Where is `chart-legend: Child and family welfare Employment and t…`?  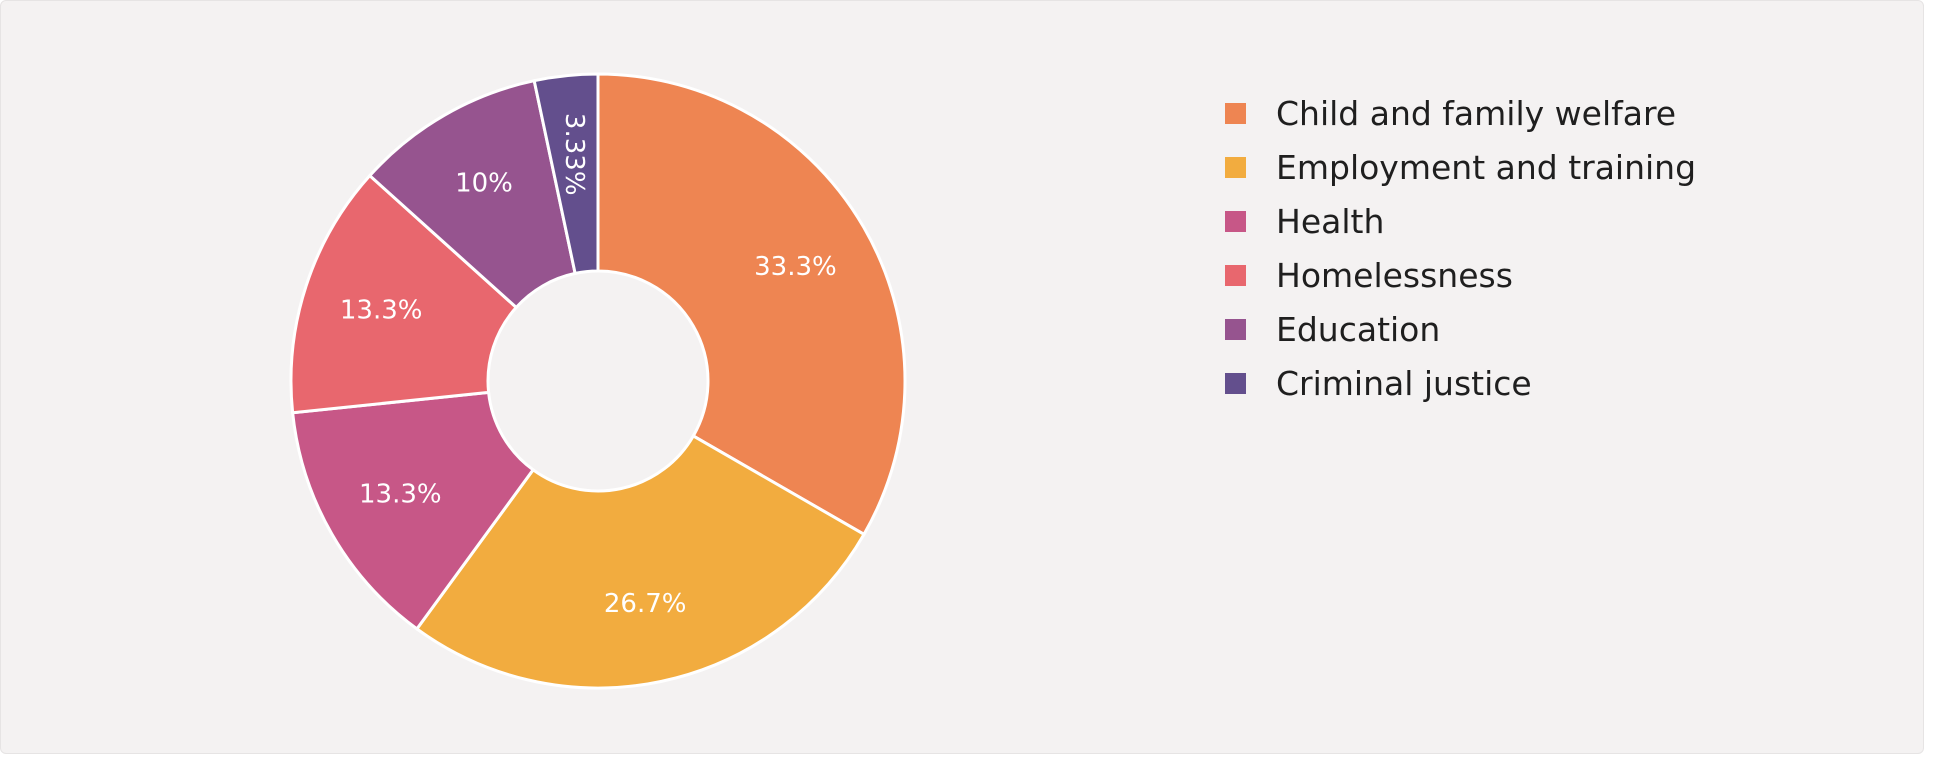 chart-legend: Child and family welfare Employment and t… is located at coordinates (1460, 248).